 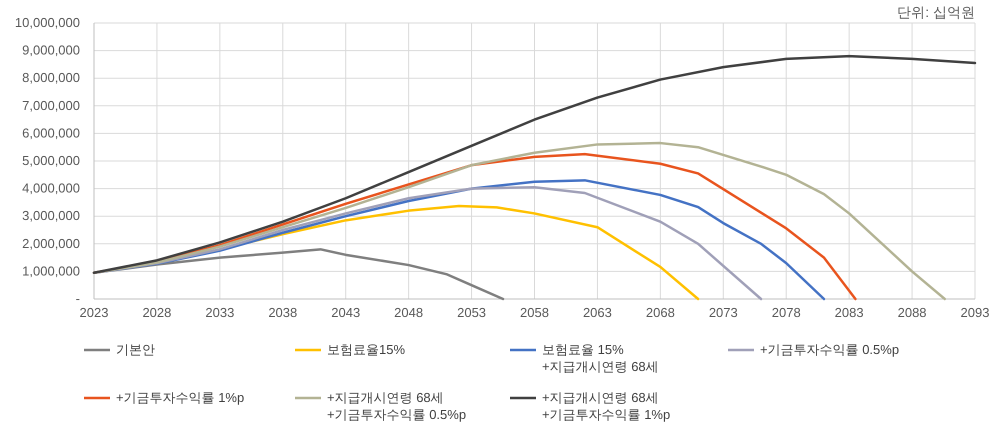 I want to click on y-tick-label: 7,000,000, so click(x=51, y=105).